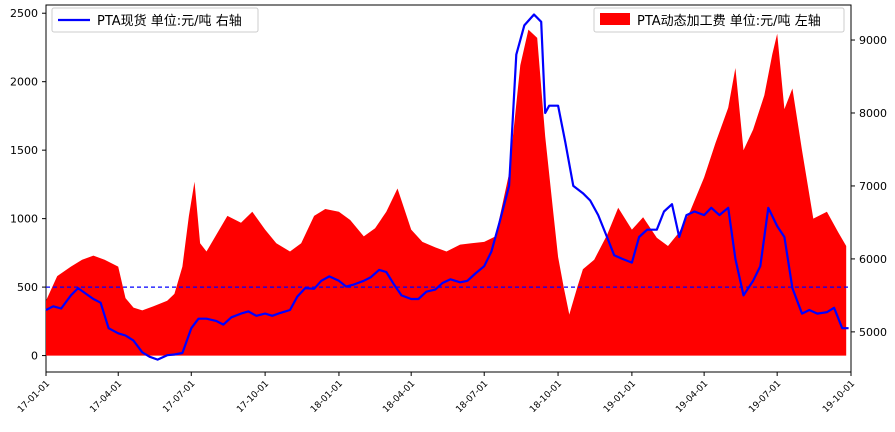 The image size is (895, 432). I want to click on legend-left: PTA现货 单位:元/吨 右轴, so click(155, 20).